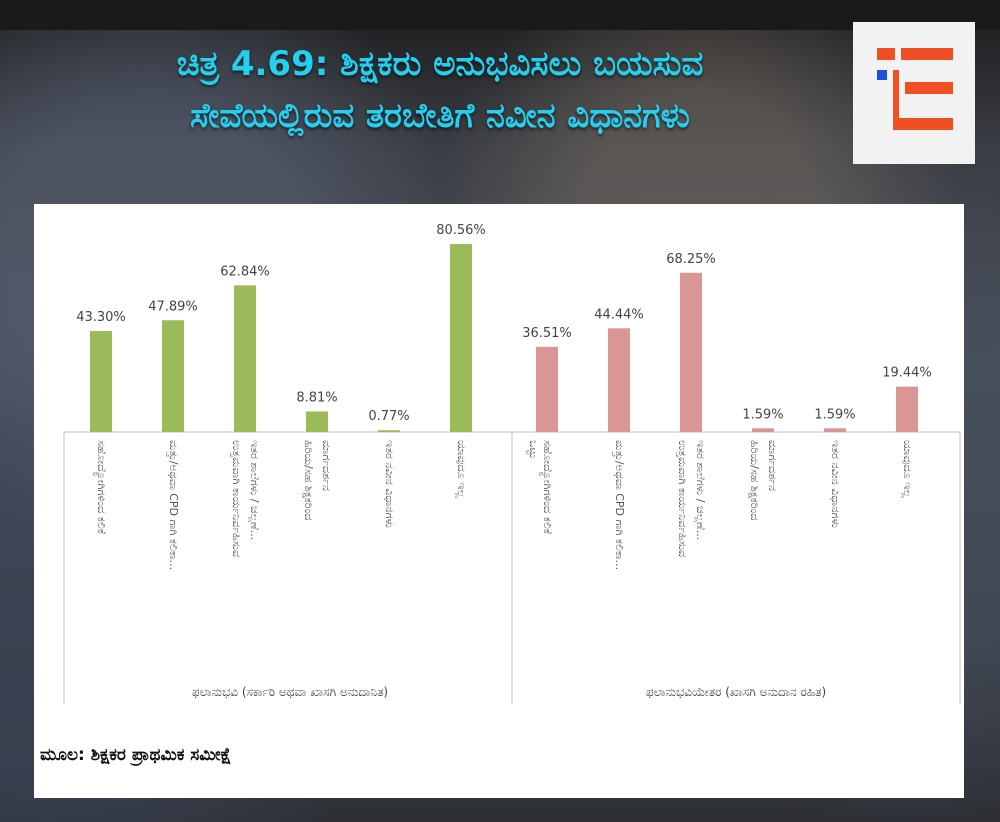 The image size is (1000, 822). I want to click on logo-bar-bottom, so click(923, 124).